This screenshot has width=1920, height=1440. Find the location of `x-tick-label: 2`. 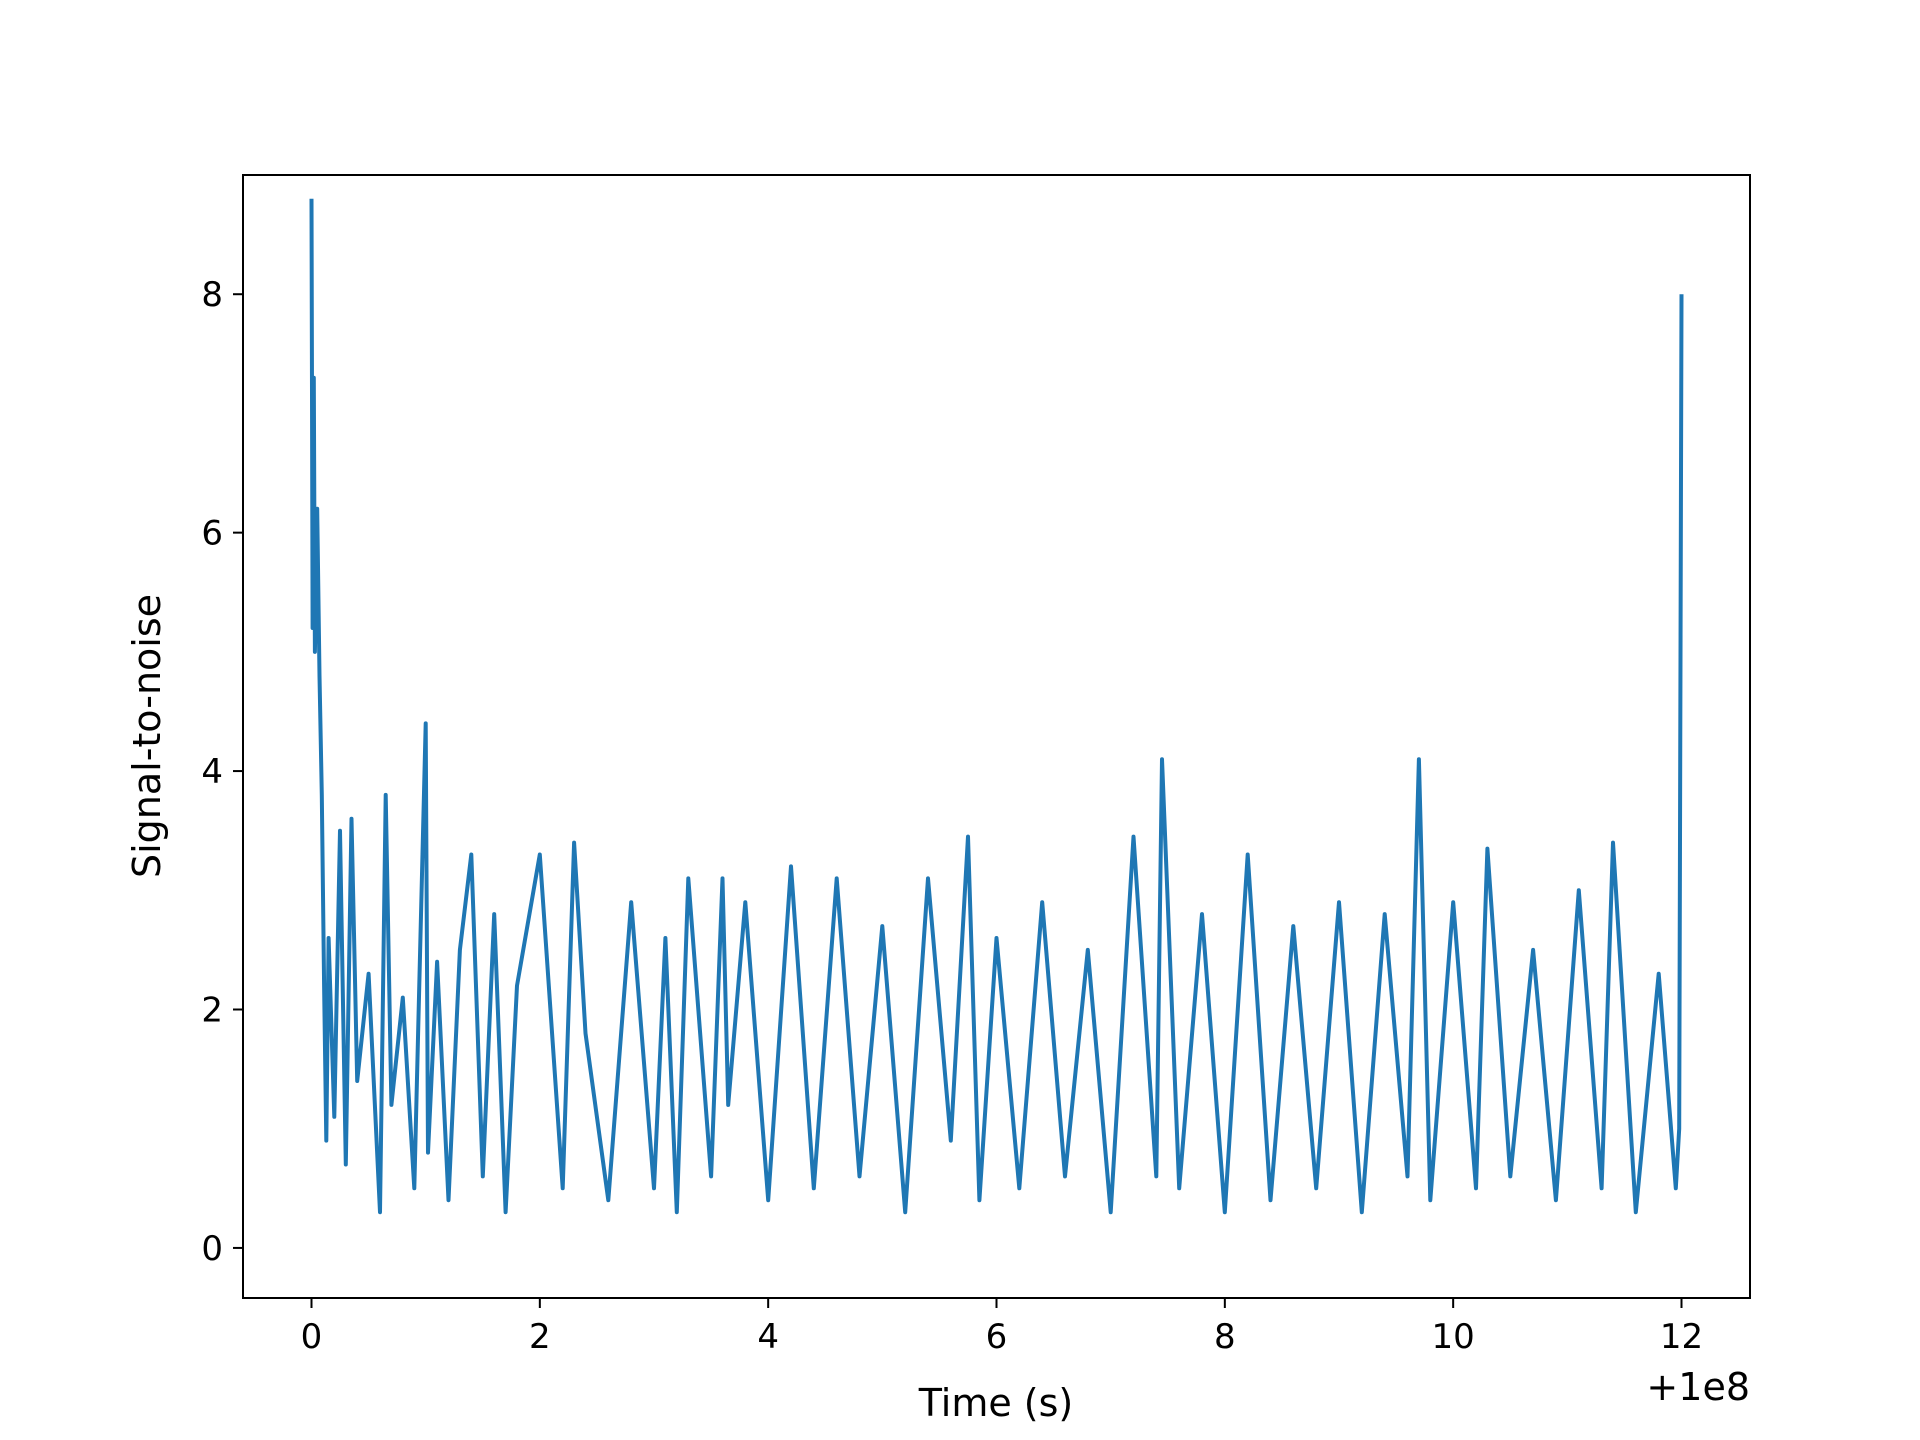

x-tick-label: 2 is located at coordinates (540, 1337).